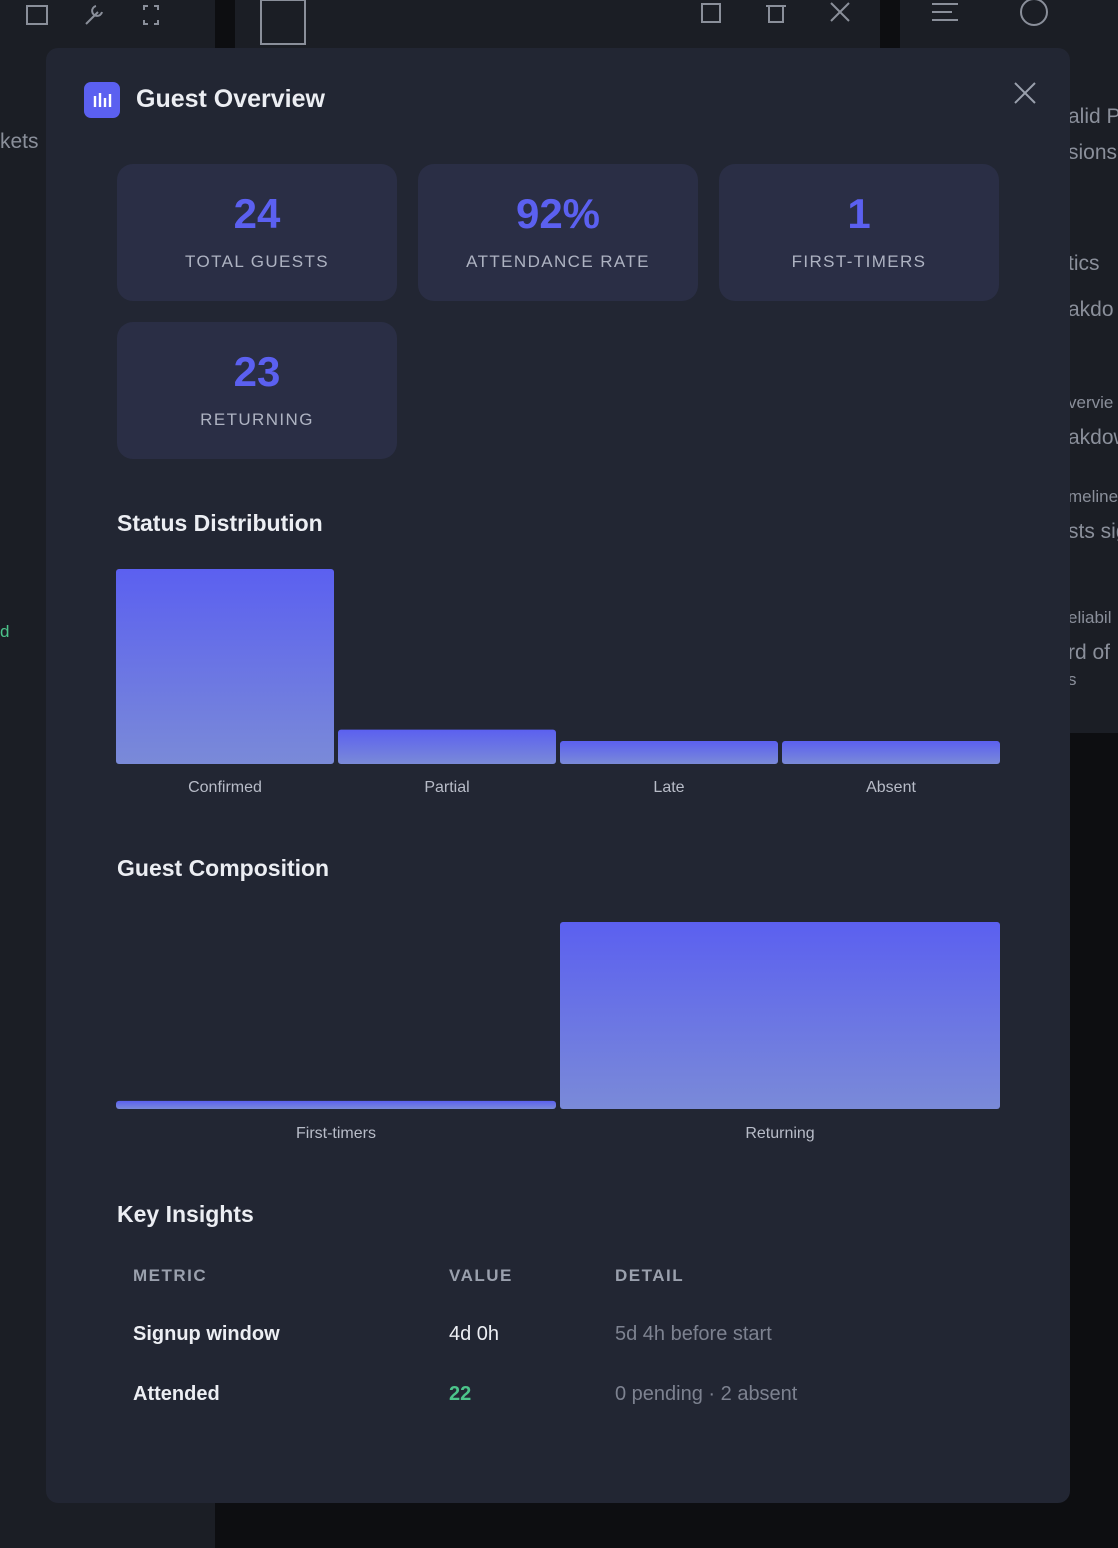 Image resolution: width=1118 pixels, height=1548 pixels. What do you see at coordinates (1091, 309) in the screenshot?
I see `fragment-text: akdo` at bounding box center [1091, 309].